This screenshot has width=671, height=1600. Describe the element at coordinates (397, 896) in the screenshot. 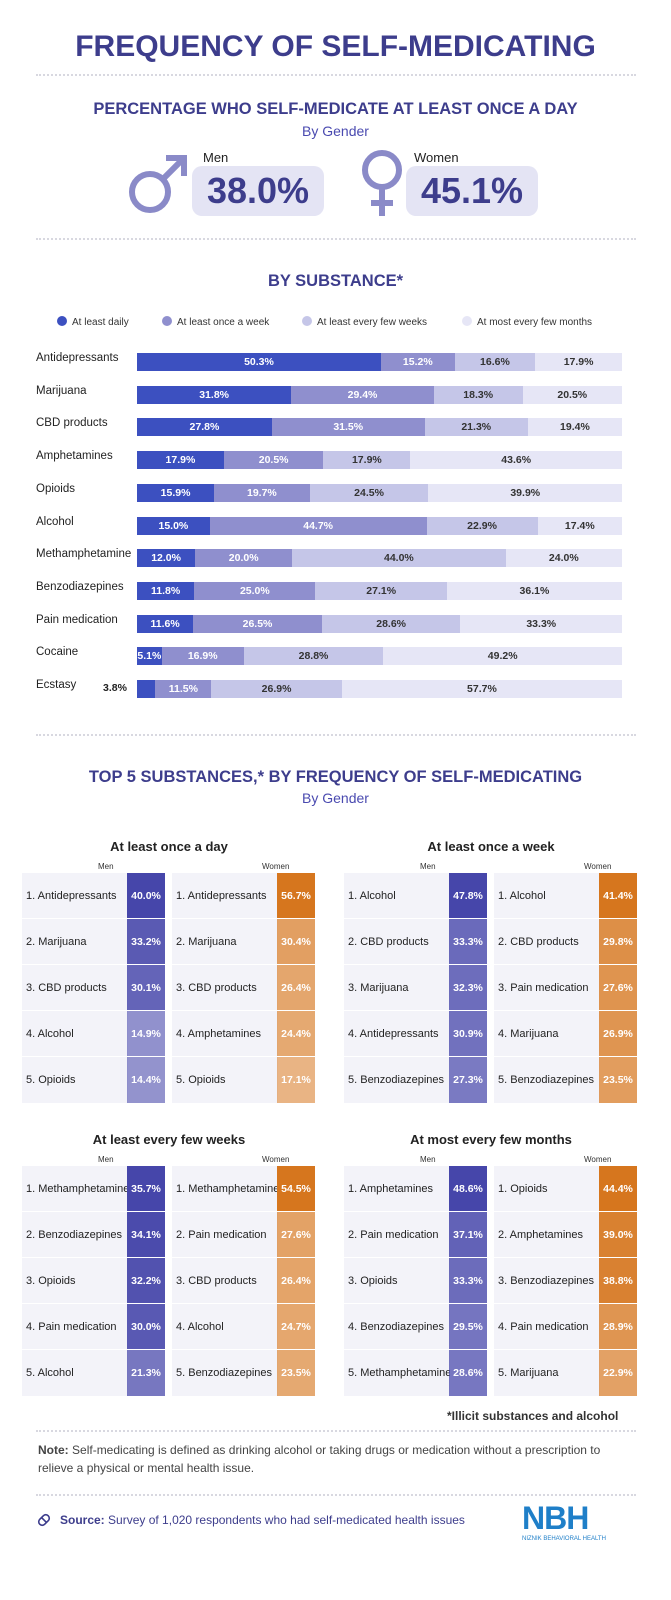

I see `table-row-item: 1. Alcohol` at that location.